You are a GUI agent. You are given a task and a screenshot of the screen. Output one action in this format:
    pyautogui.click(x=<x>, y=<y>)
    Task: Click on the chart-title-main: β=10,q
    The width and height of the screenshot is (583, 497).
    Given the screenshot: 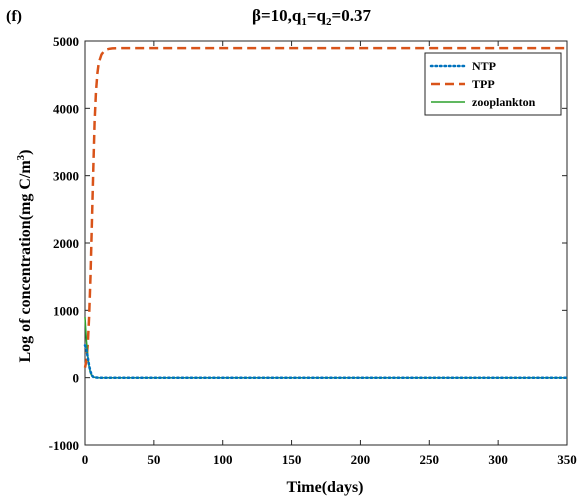 What is the action you would take?
    pyautogui.click(x=277, y=15)
    